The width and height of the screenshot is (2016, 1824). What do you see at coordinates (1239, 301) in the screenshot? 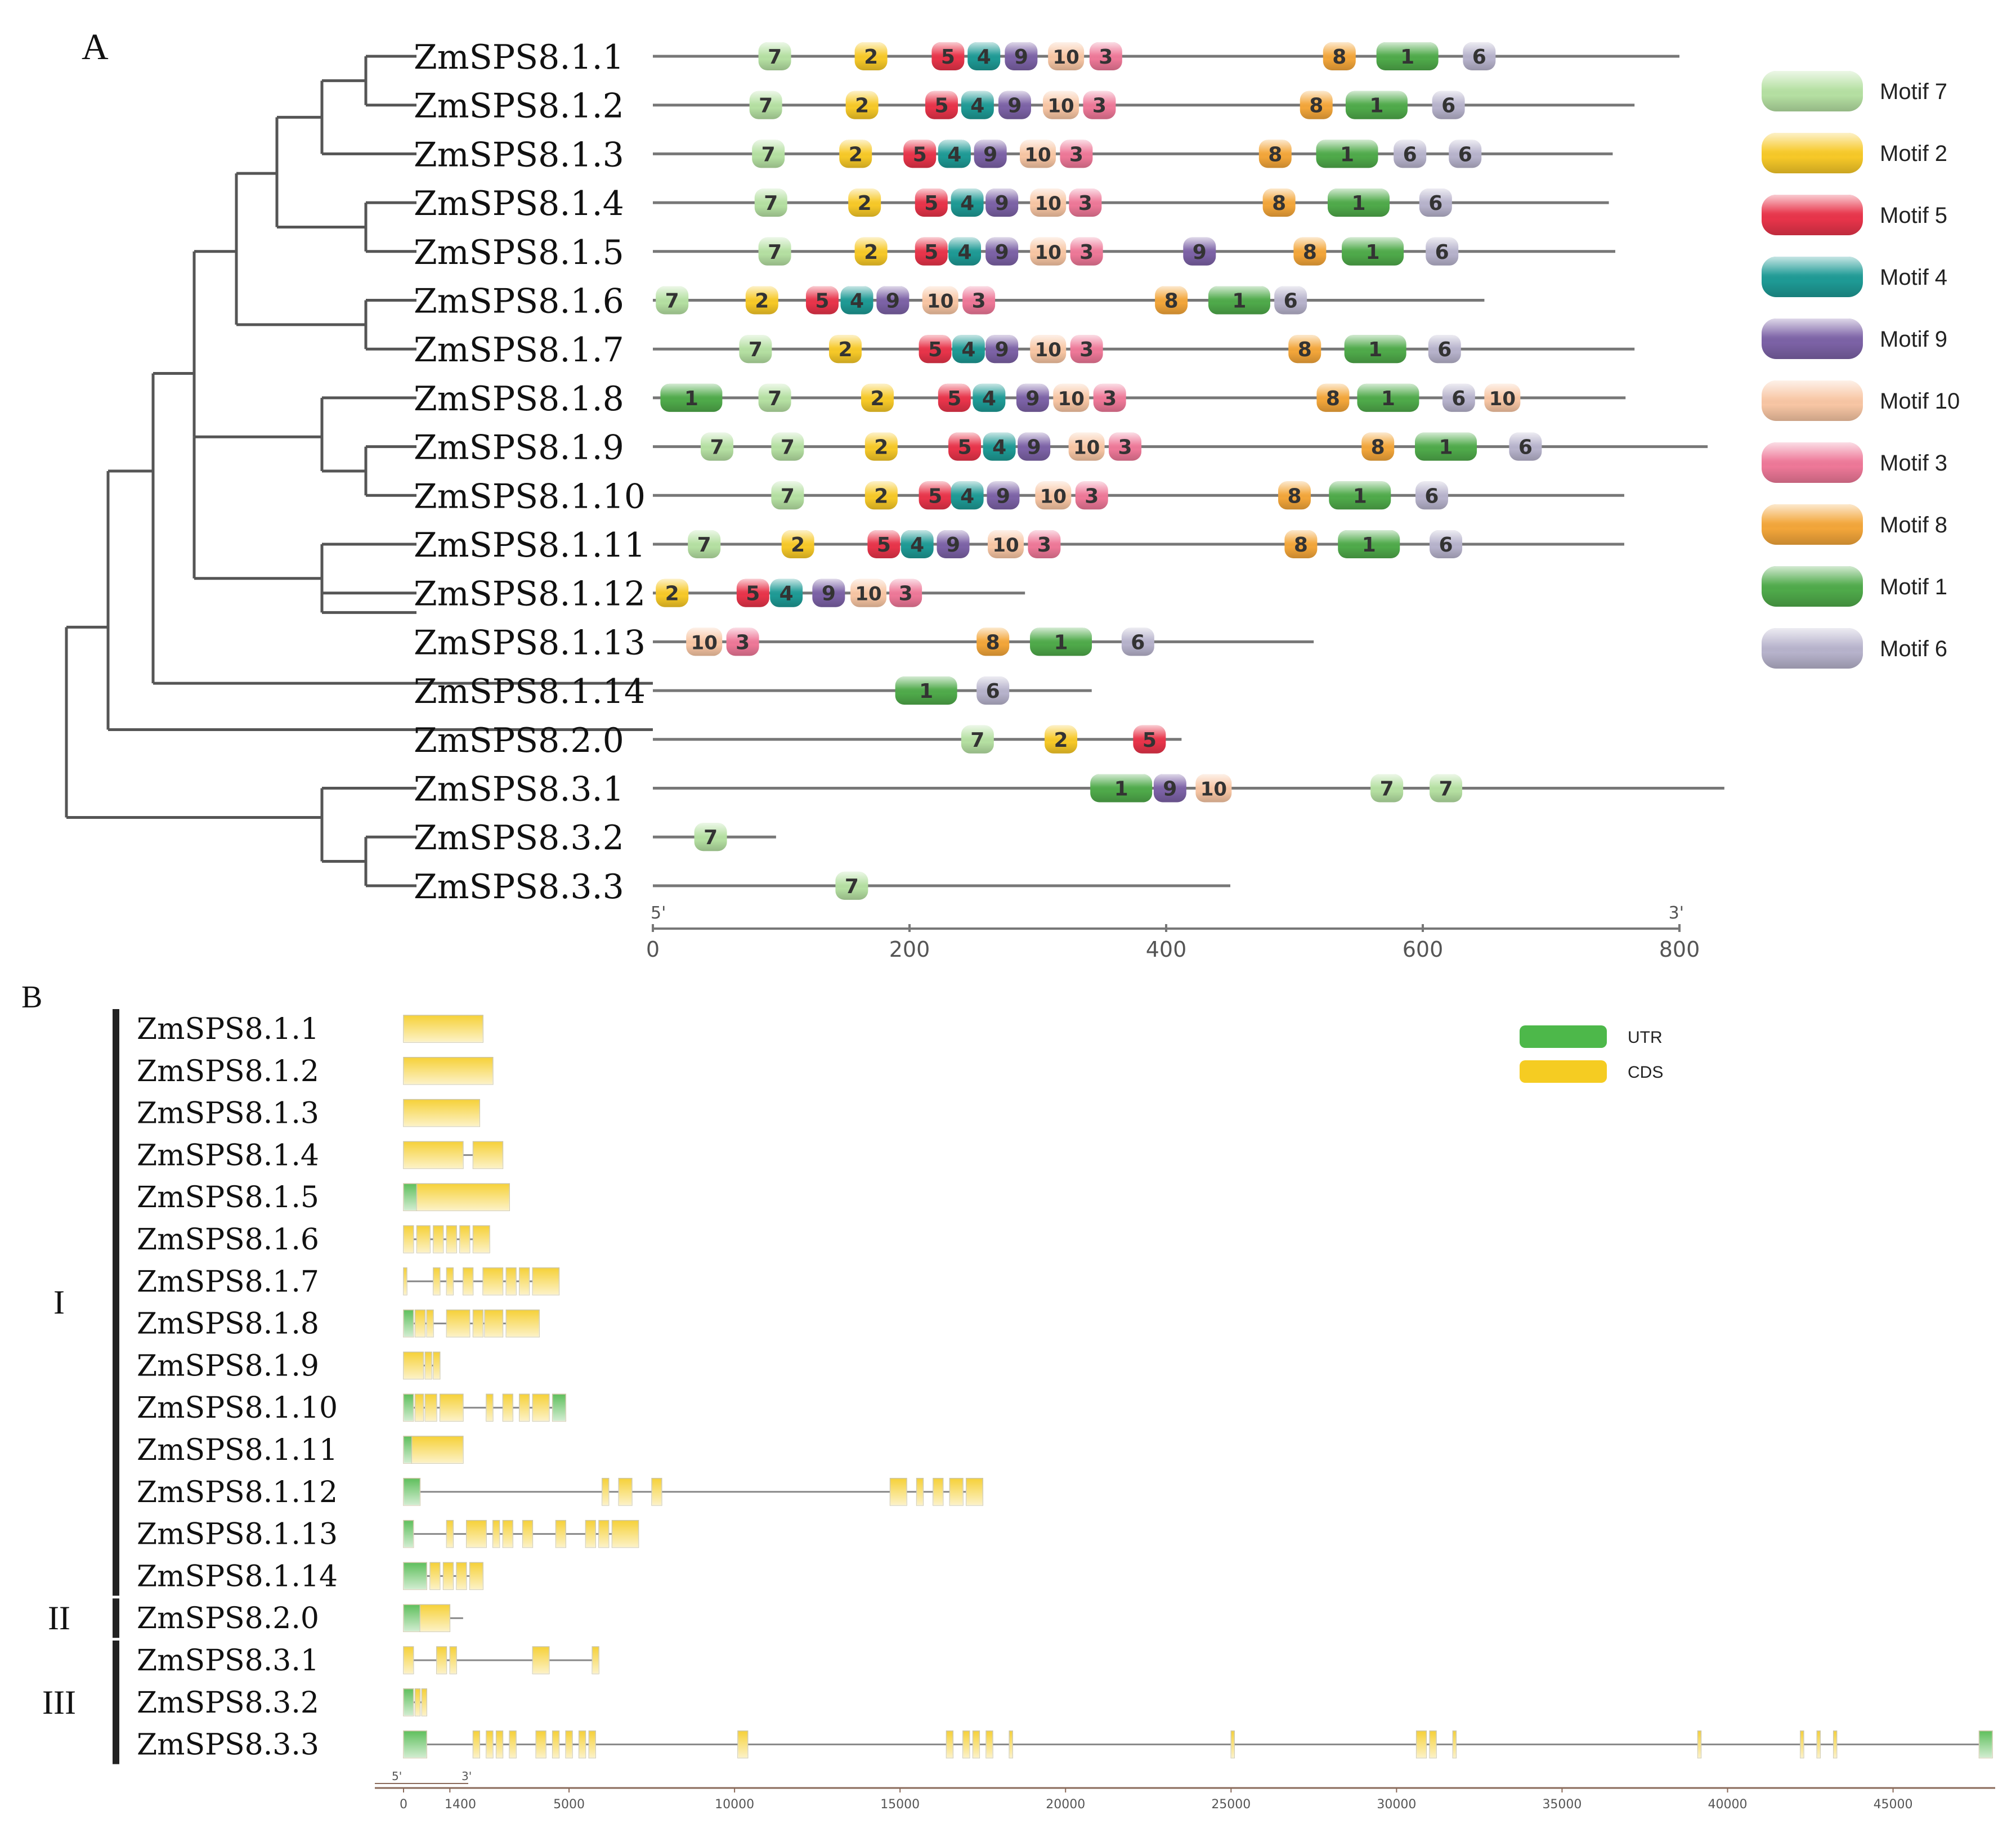
I see `motif-1-box: 1` at bounding box center [1239, 301].